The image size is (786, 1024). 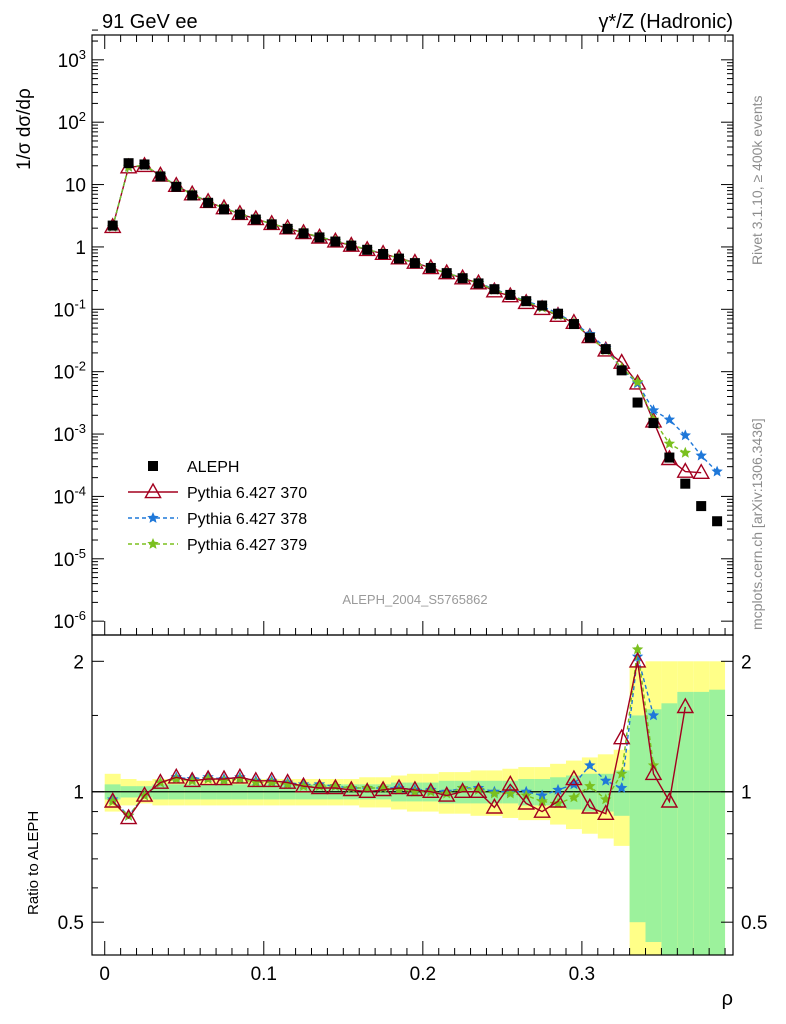 What do you see at coordinates (746, 793) in the screenshot?
I see `ratio-tick-label-right: 1` at bounding box center [746, 793].